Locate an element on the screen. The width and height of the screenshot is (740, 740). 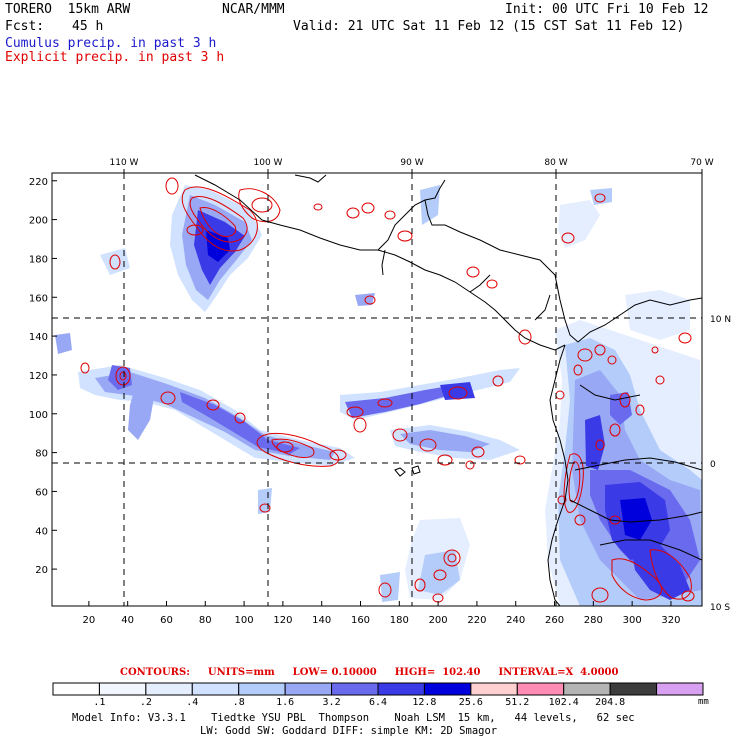
center-name: NCAR/MMM is located at coordinates (253, 9).